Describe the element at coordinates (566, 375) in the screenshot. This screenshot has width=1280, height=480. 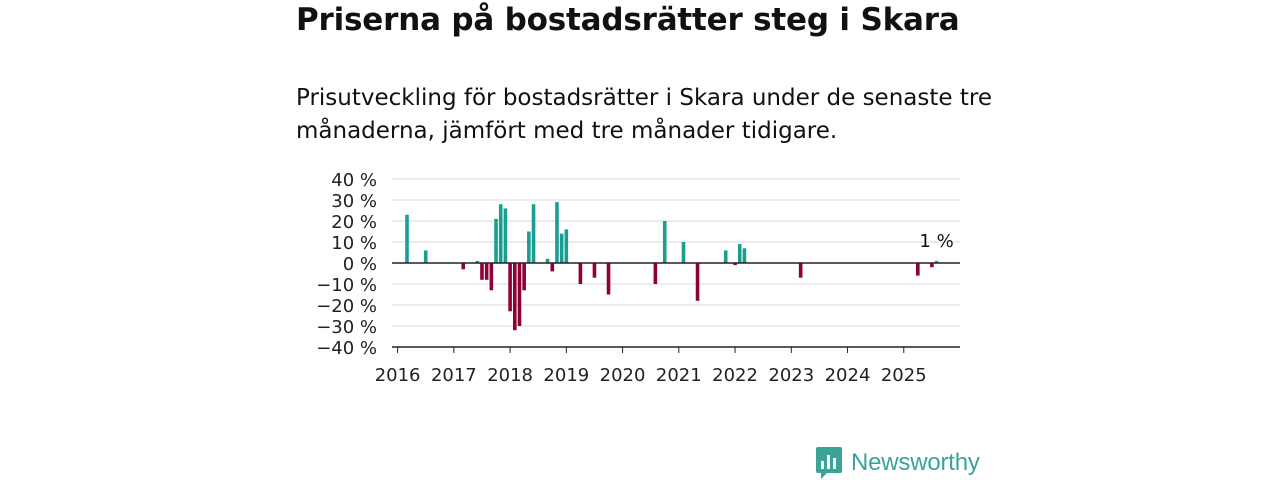
I see `x-tick-label: 2019` at that location.